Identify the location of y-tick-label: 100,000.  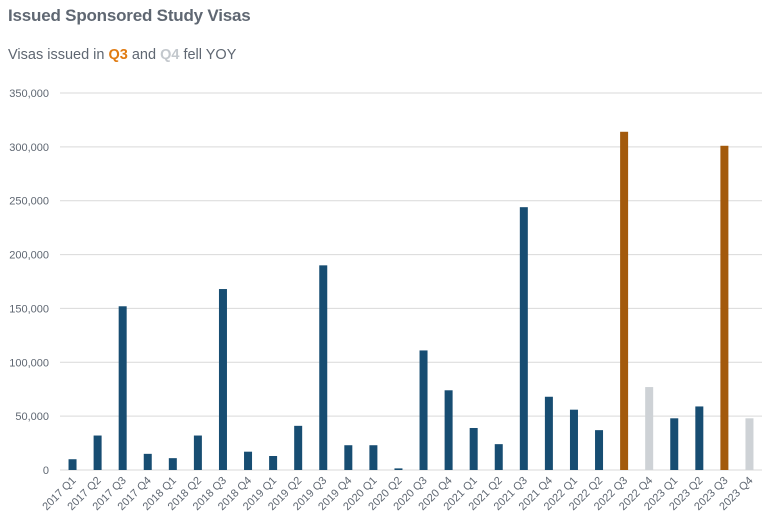
(29, 363).